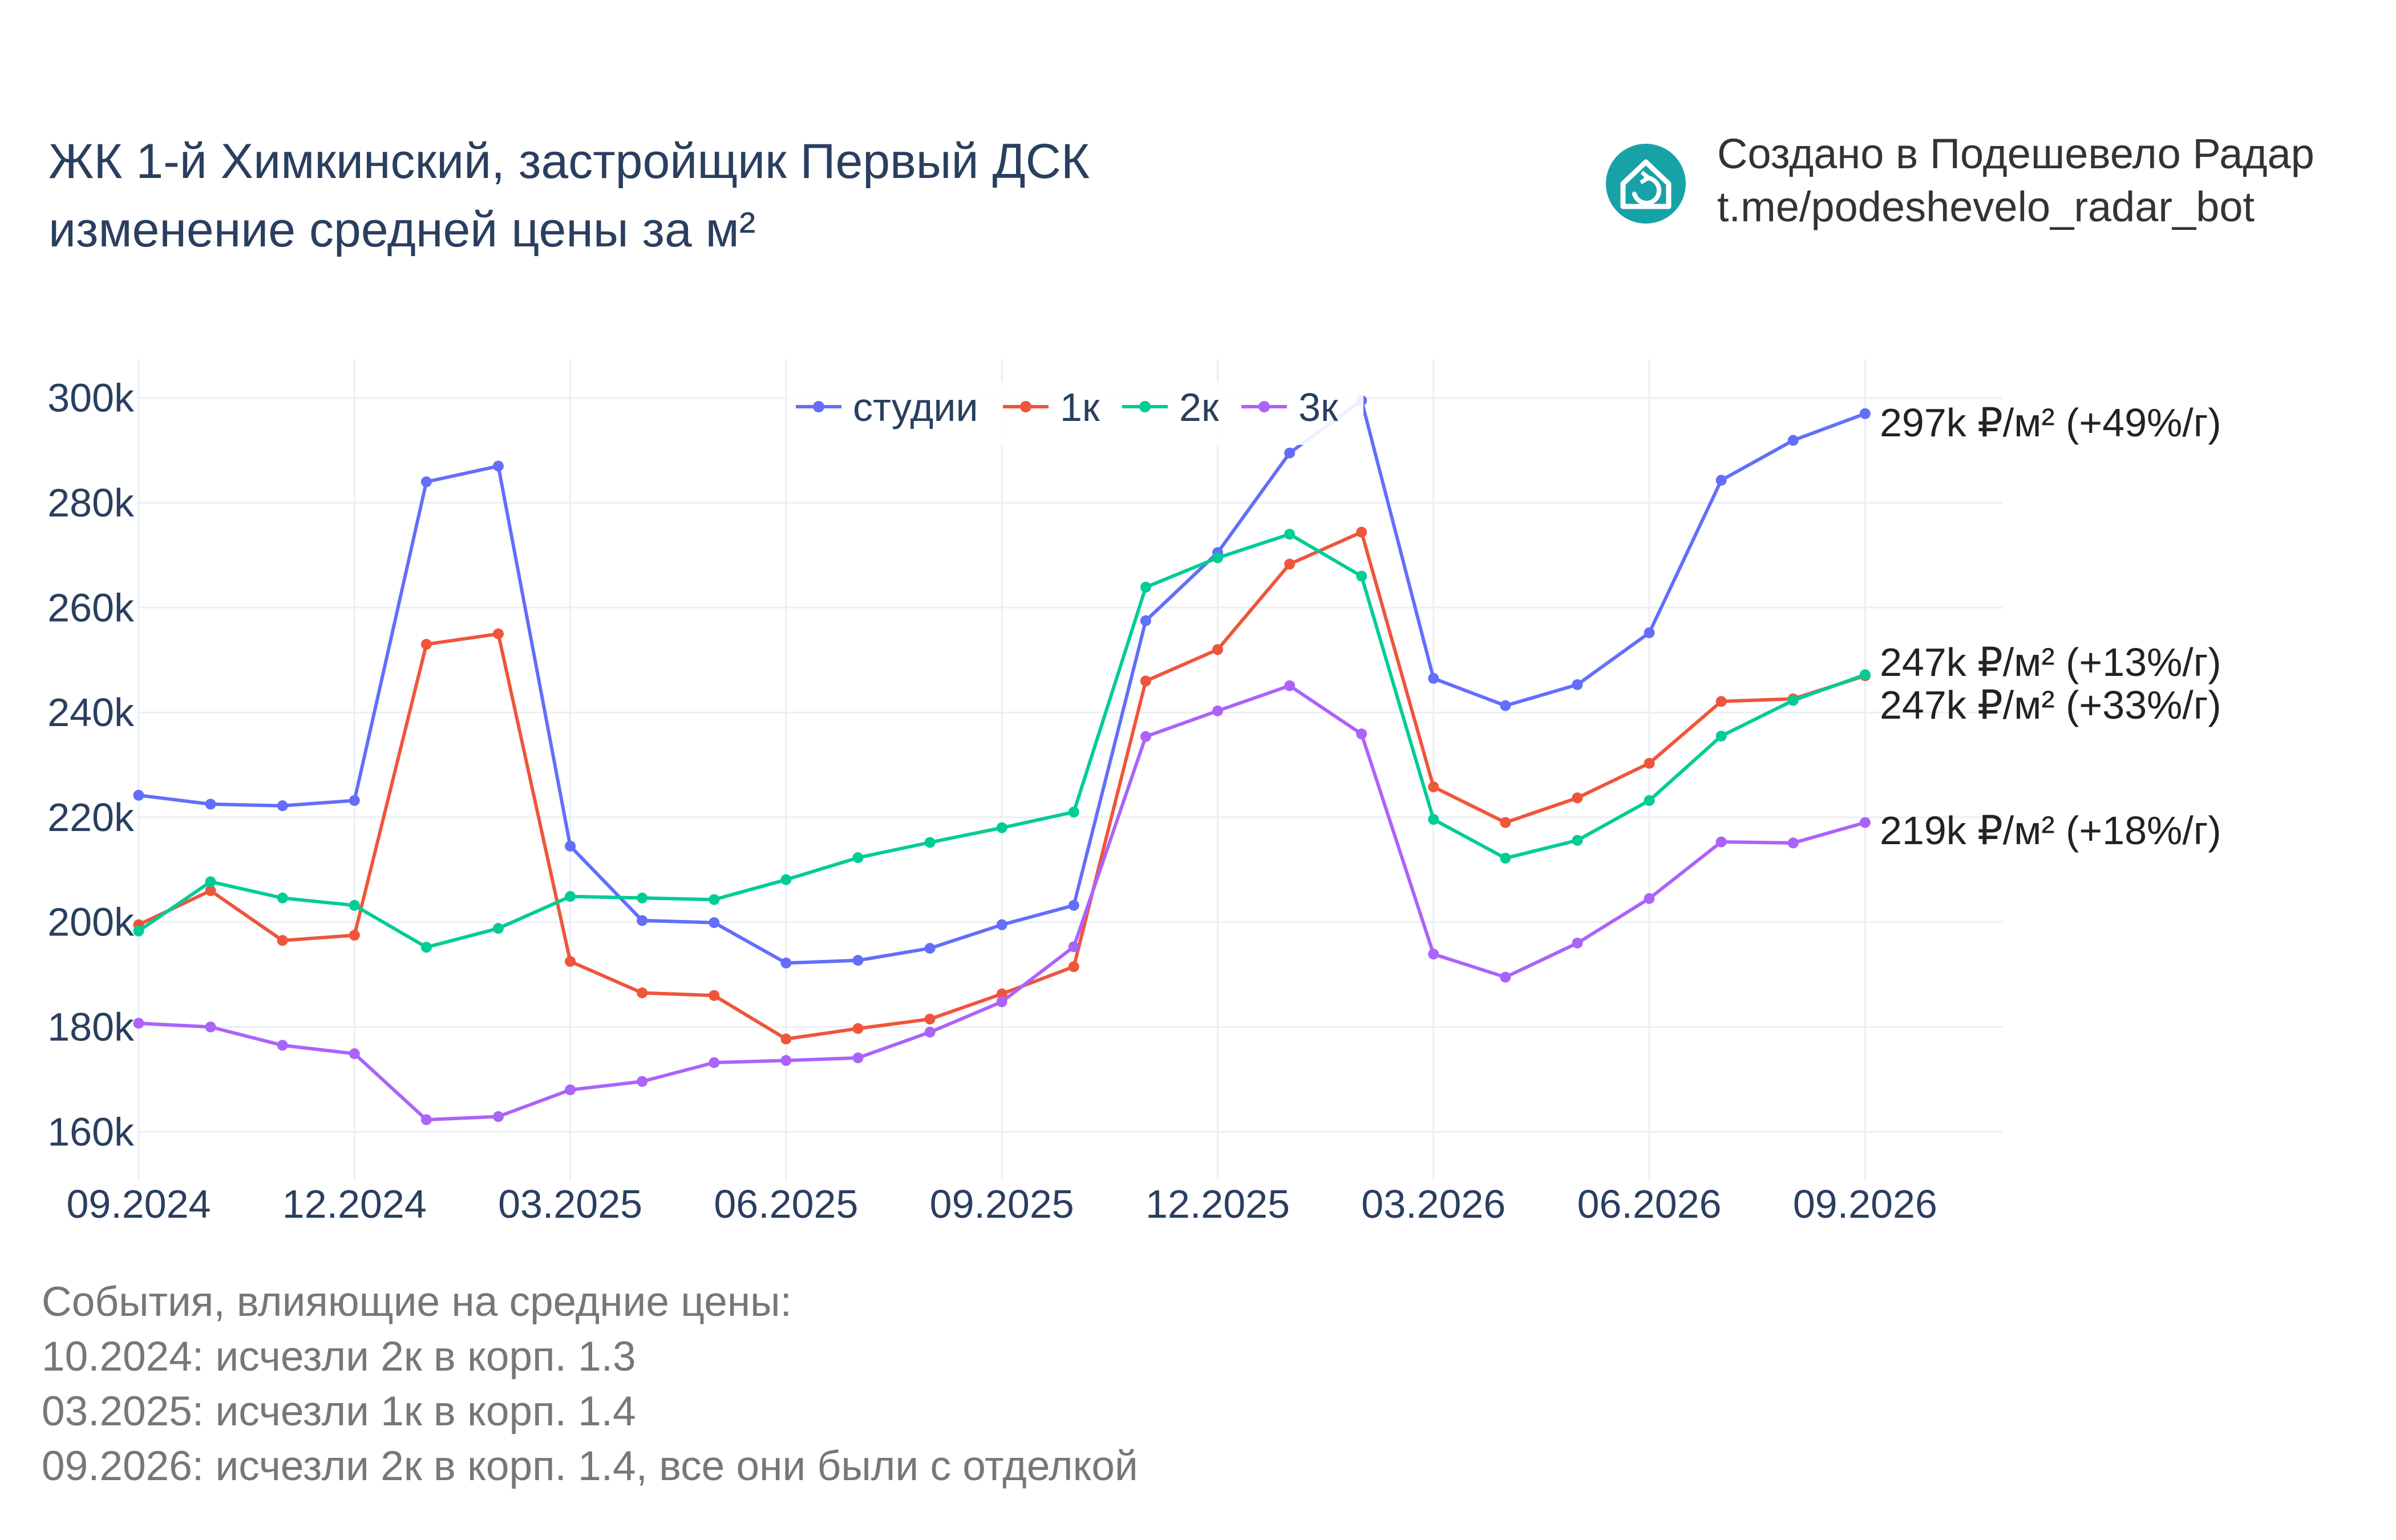 The image size is (2396, 1540). I want to click on y-tick-label: 200k, so click(91, 923).